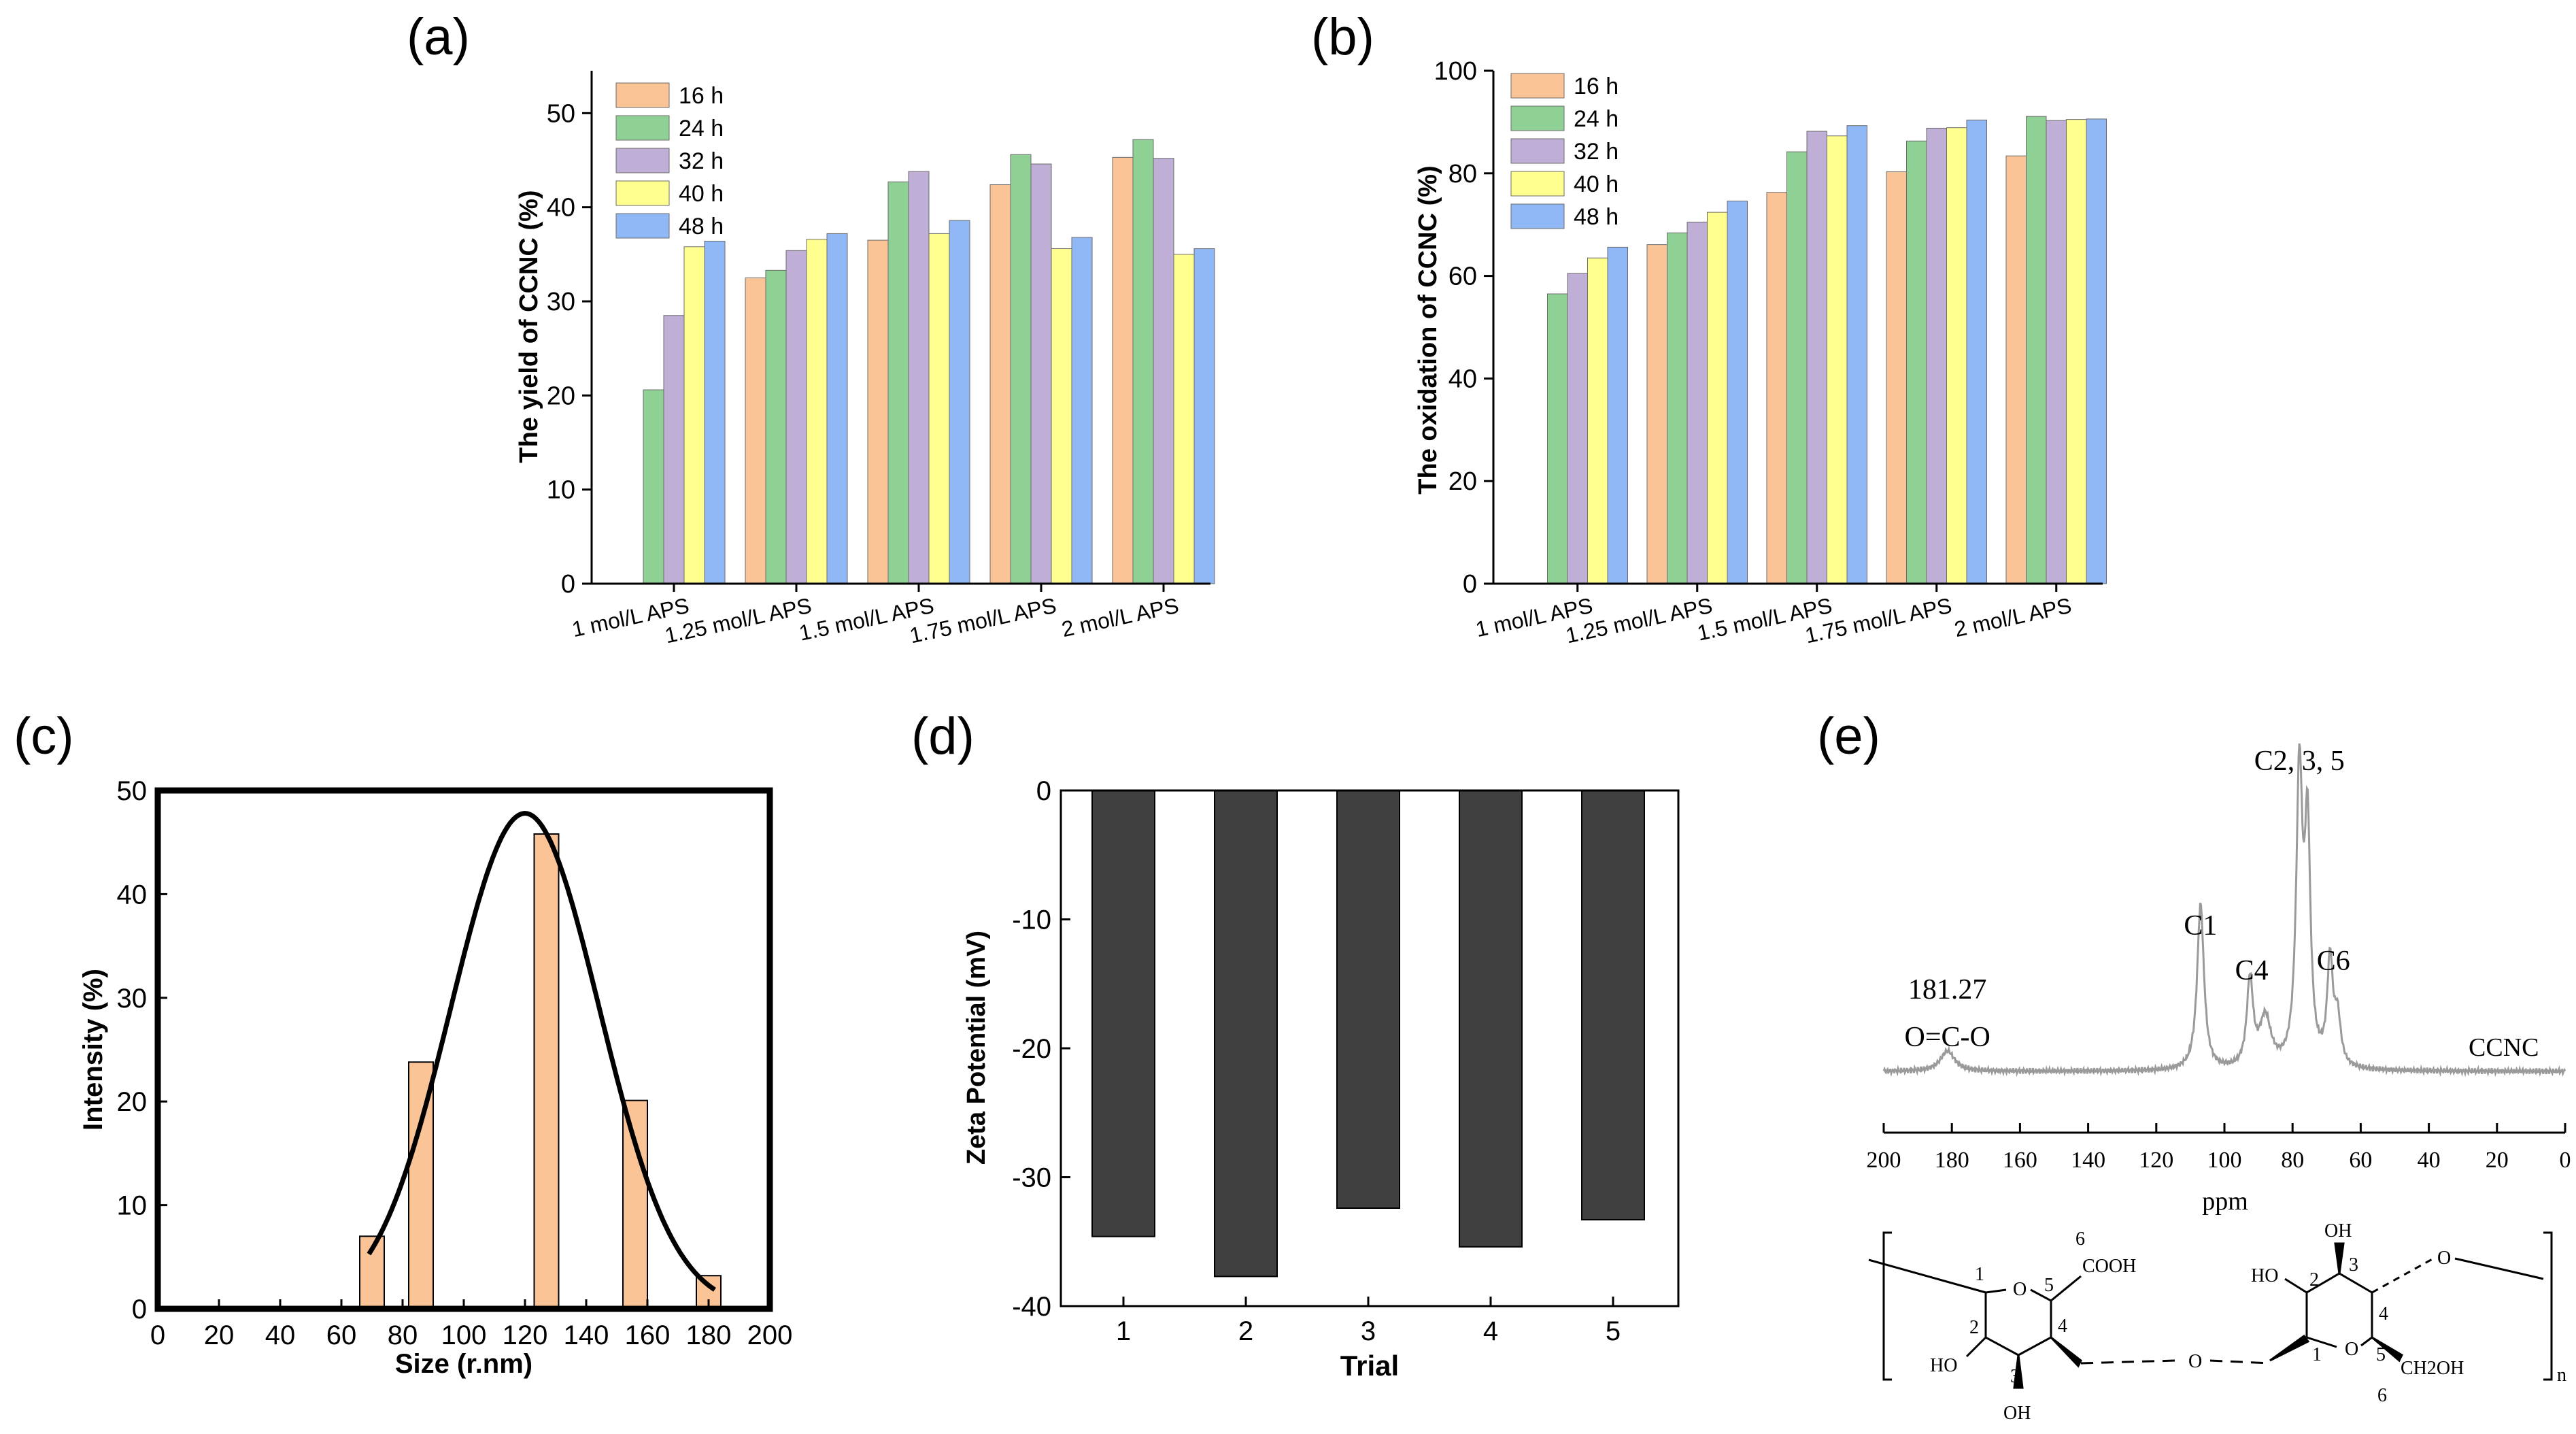 This screenshot has height=1434, width=2576. What do you see at coordinates (1537, 216) in the screenshot?
I see `chart-b-legend-swatch-48h` at bounding box center [1537, 216].